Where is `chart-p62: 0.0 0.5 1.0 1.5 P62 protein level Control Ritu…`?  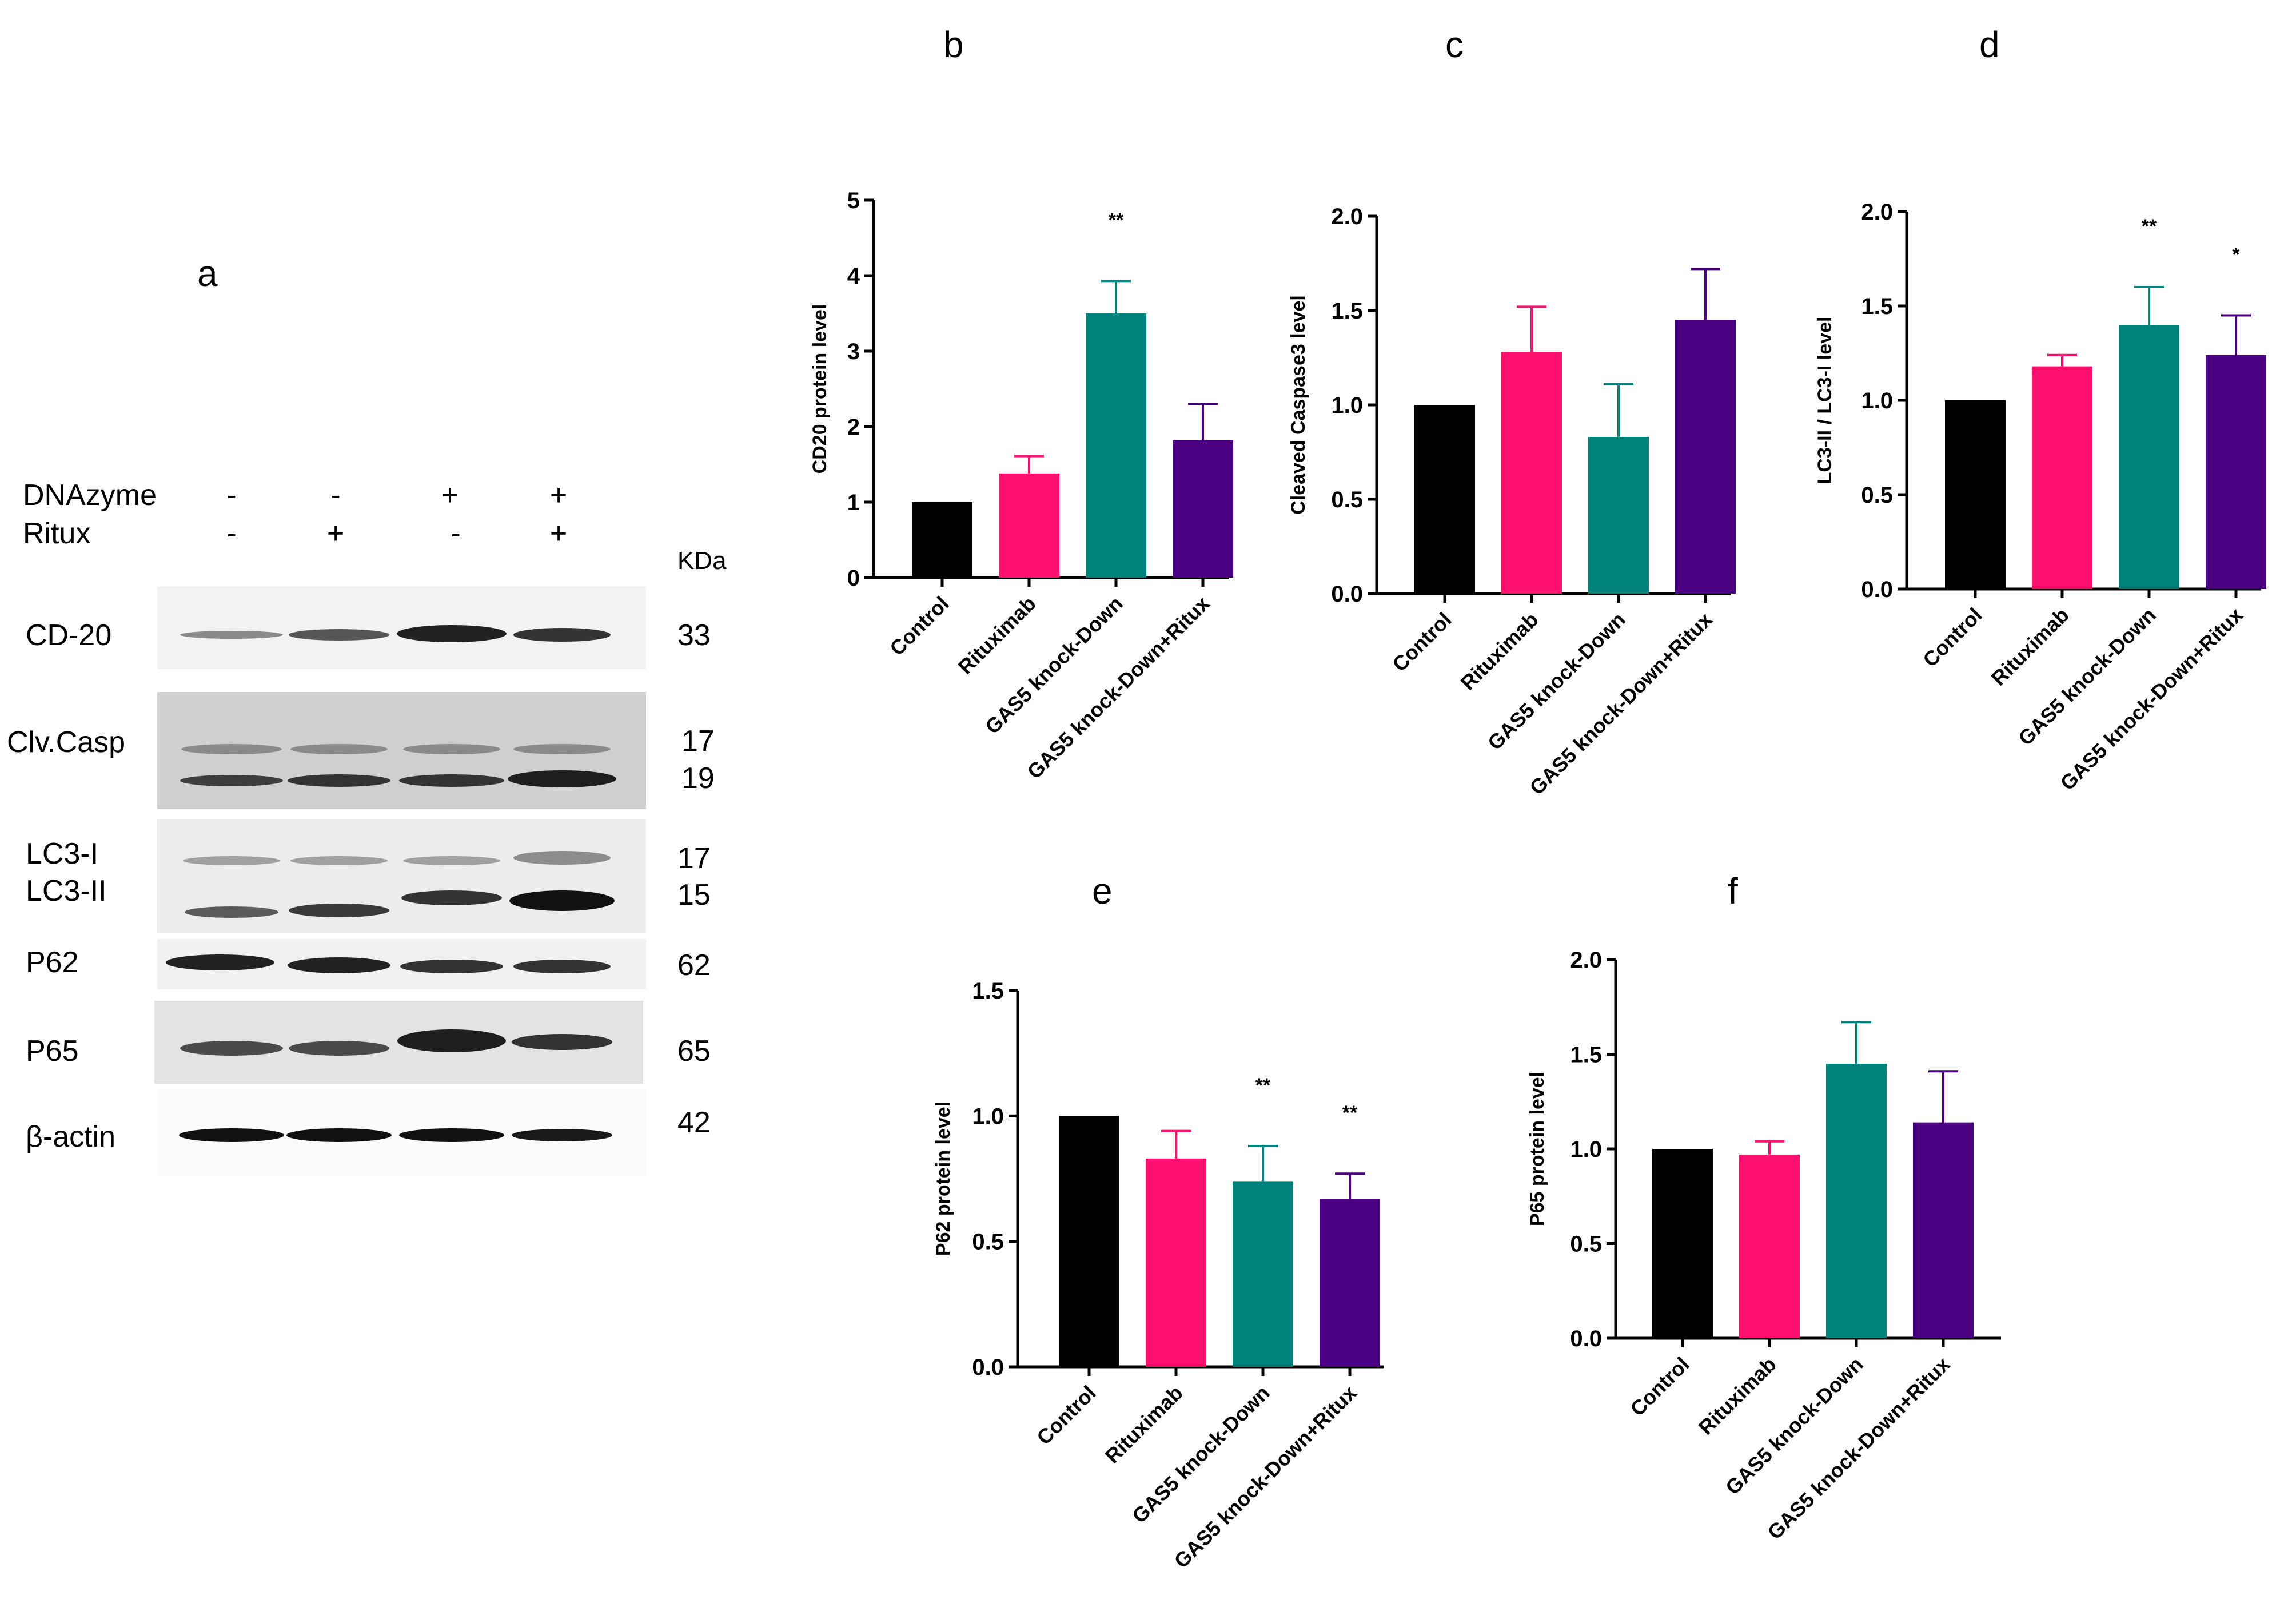 chart-p62: 0.0 0.5 1.0 1.5 P62 protein level Control Ritu… is located at coordinates (1158, 1275).